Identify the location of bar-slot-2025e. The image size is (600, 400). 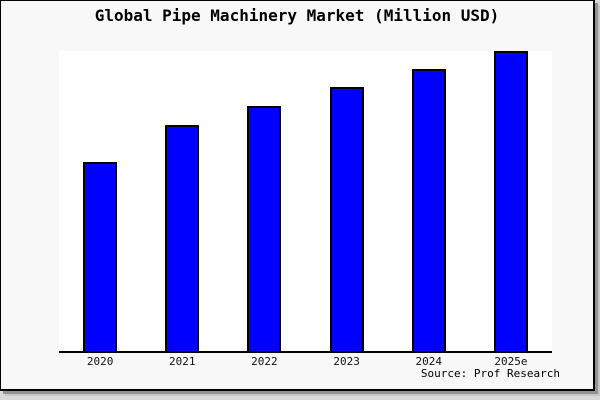
(511, 201).